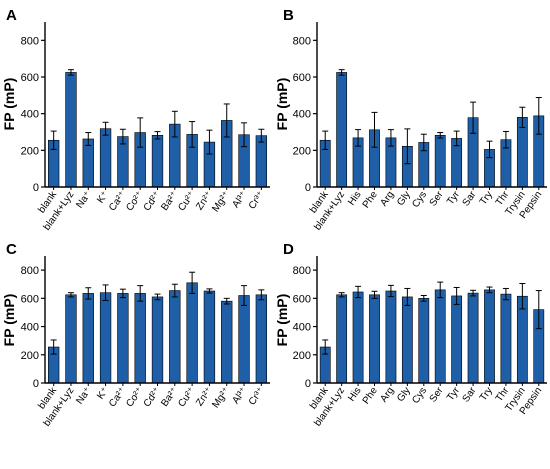  I want to click on panel-letter: D, so click(288, 249).